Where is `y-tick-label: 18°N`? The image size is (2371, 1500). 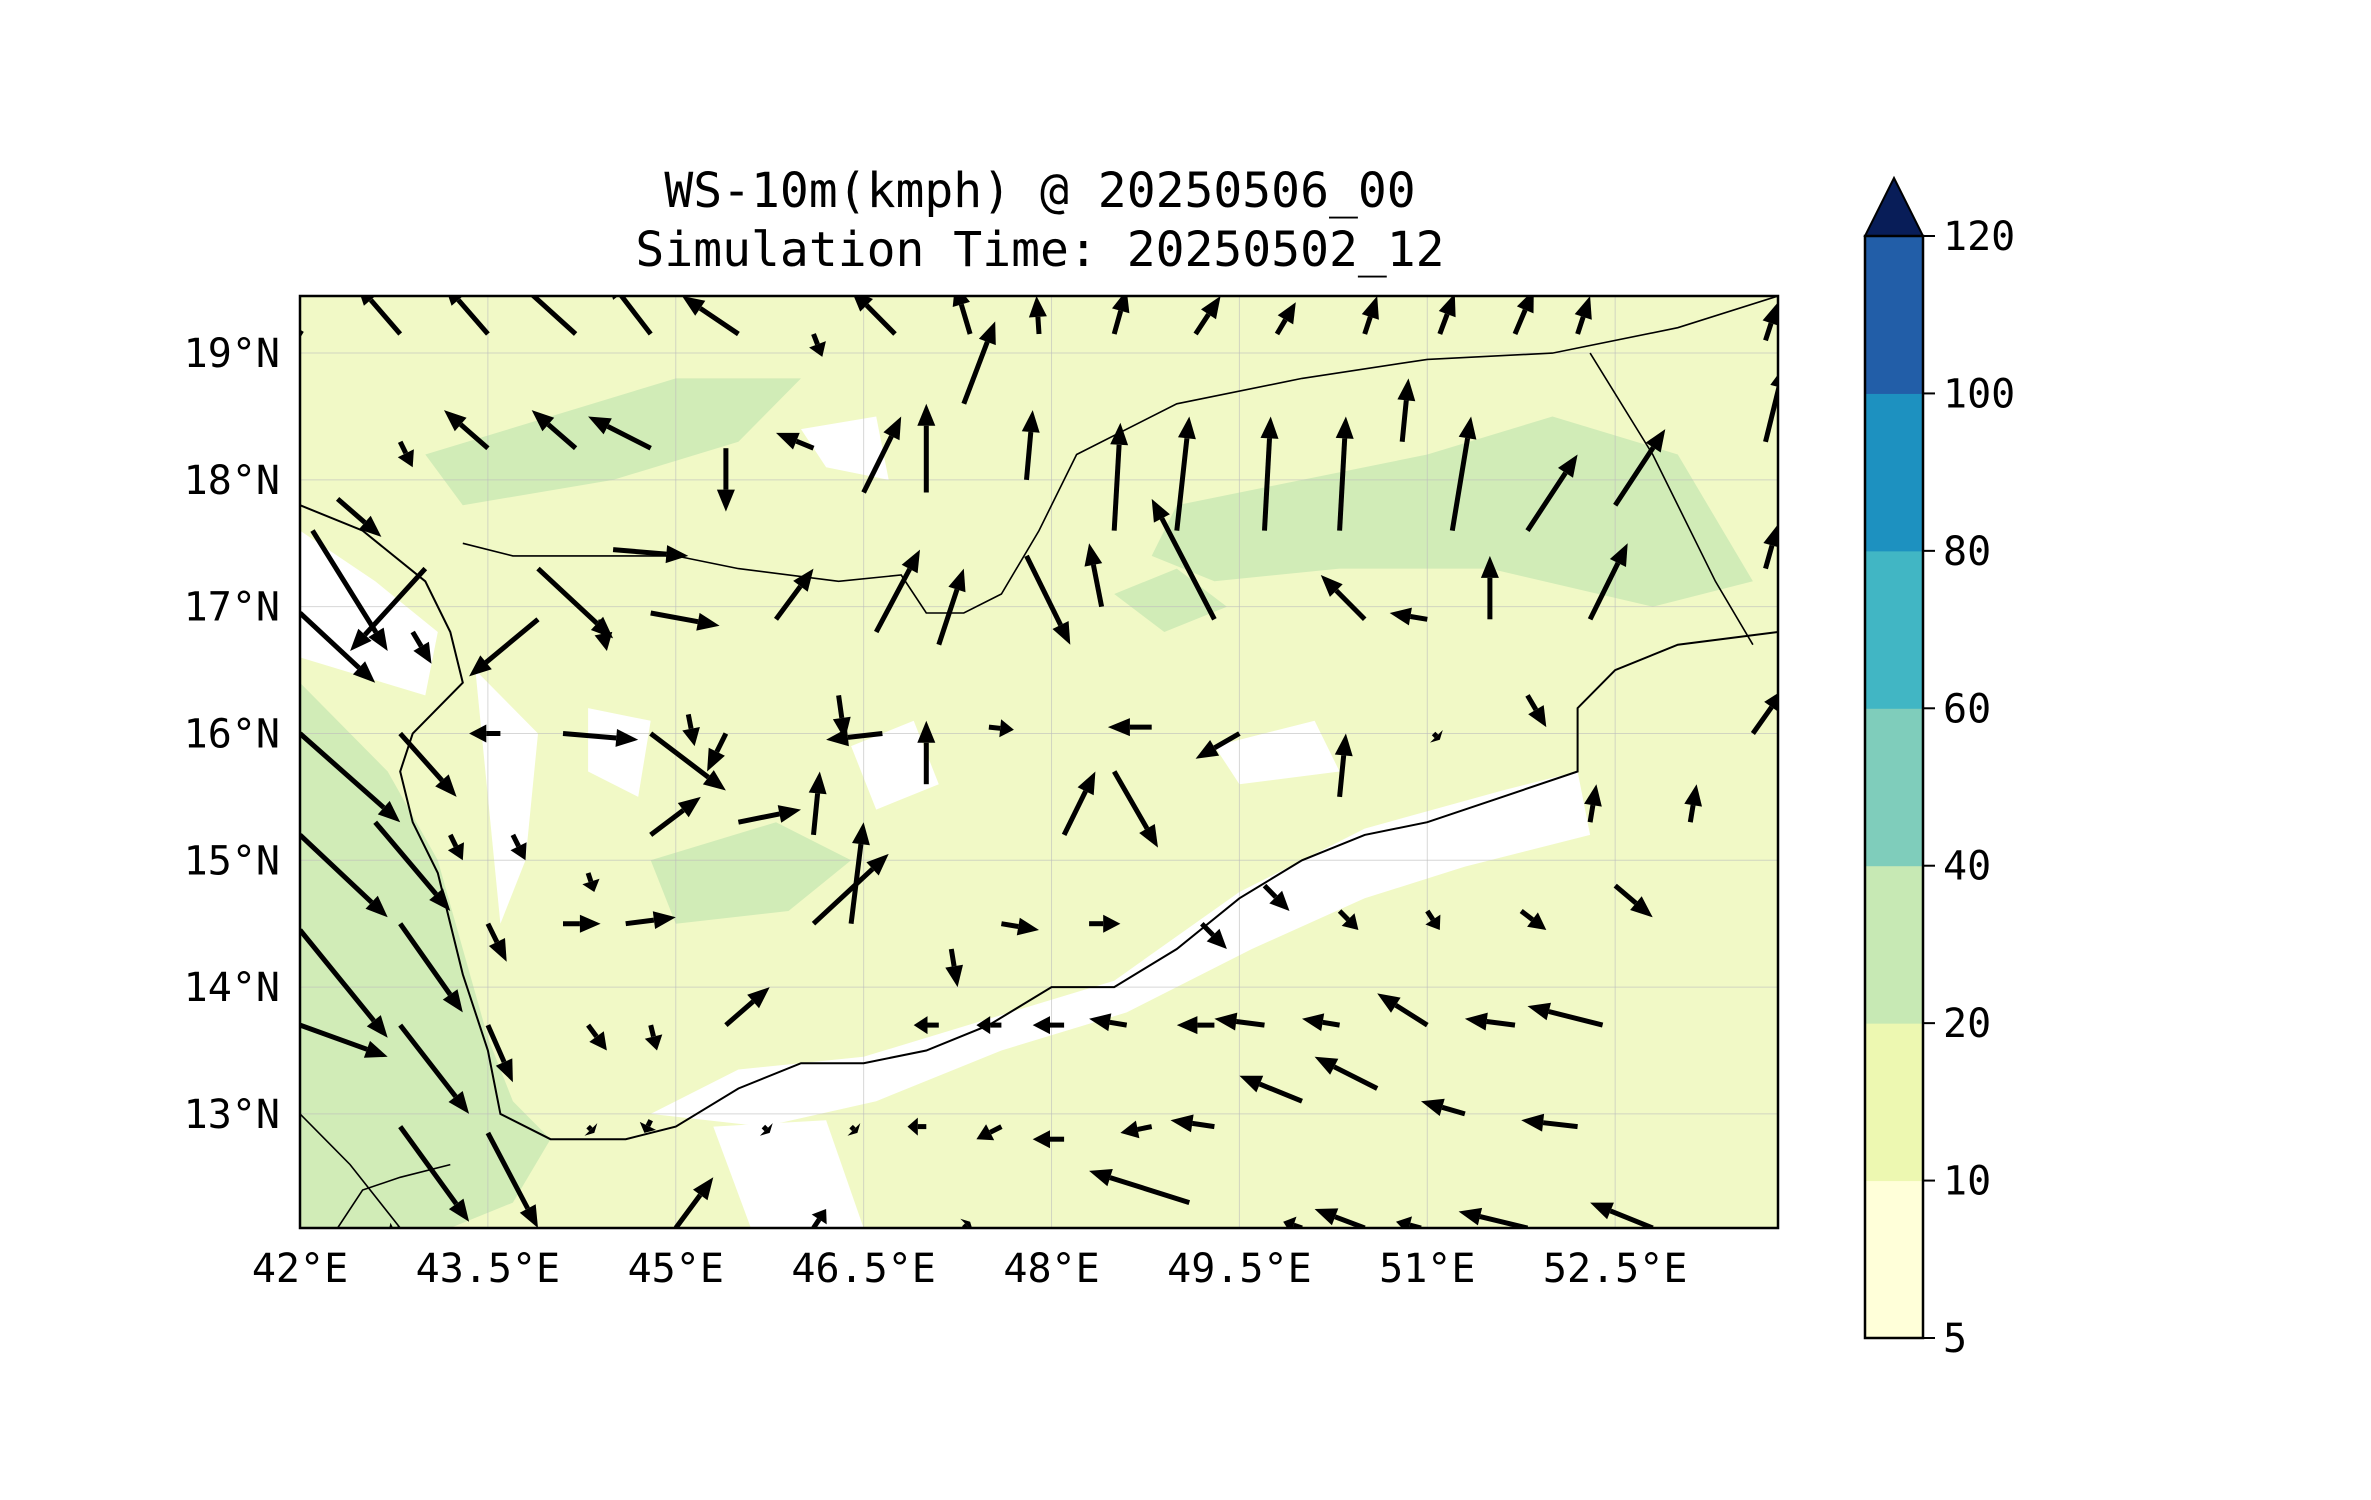
y-tick-label: 18°N is located at coordinates (232, 481).